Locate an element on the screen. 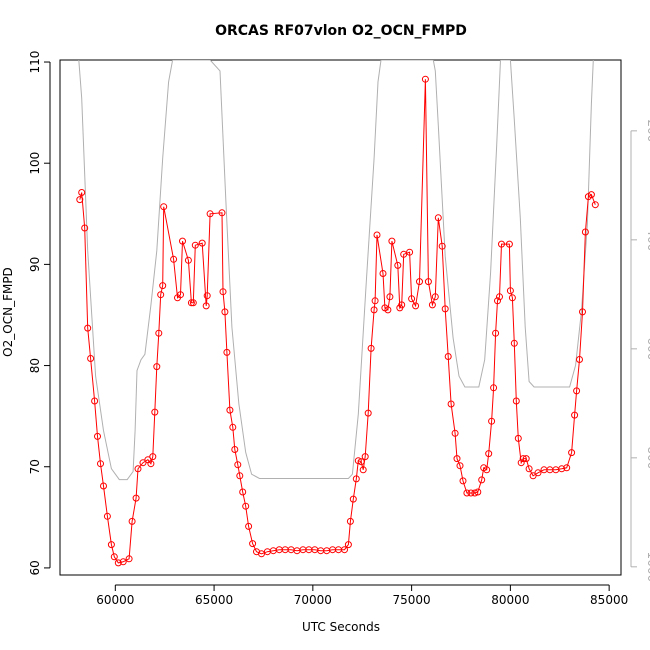  right-tick-label: 400 is located at coordinates (647, 239).